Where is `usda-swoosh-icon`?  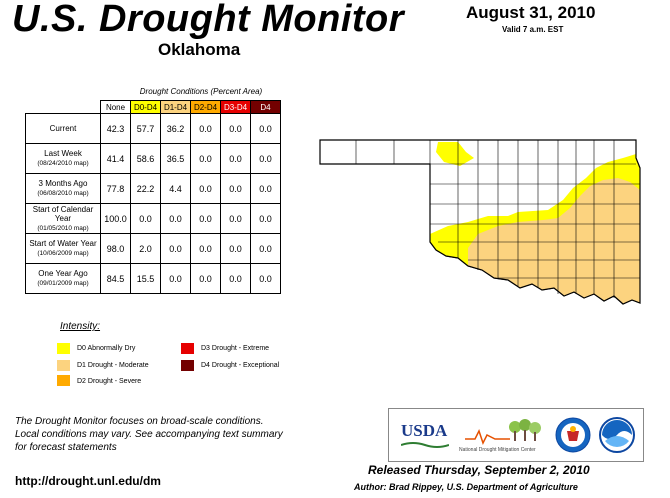
usda-swoosh-icon is located at coordinates (425, 445).